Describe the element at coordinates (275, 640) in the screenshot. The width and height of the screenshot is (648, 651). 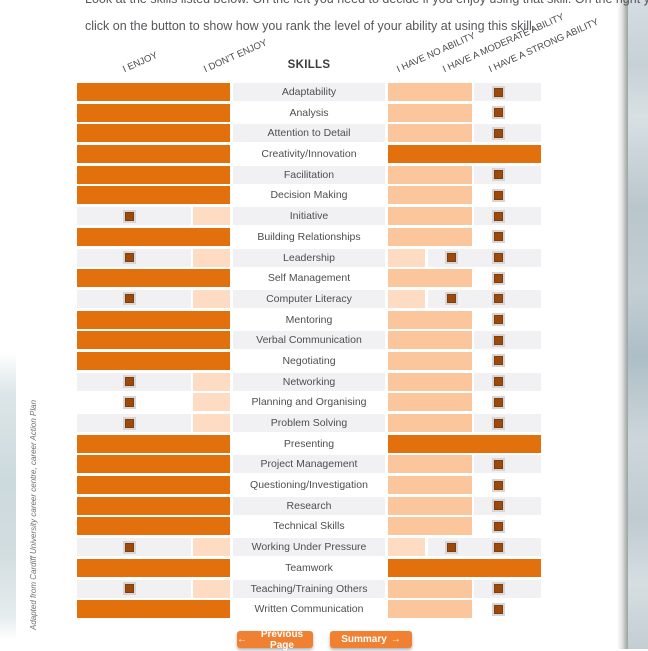
I see `previous-page-button: ← Previous Page` at that location.